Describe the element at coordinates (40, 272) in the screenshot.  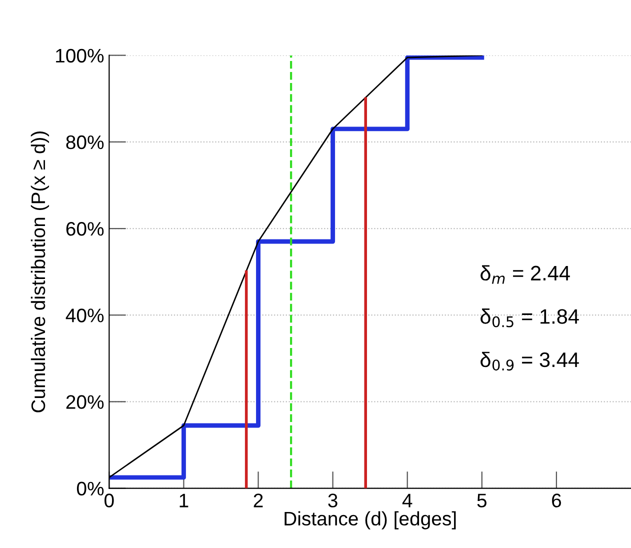
I see `y-axis-title: Cumulative distribution (P(x ≥ d))` at that location.